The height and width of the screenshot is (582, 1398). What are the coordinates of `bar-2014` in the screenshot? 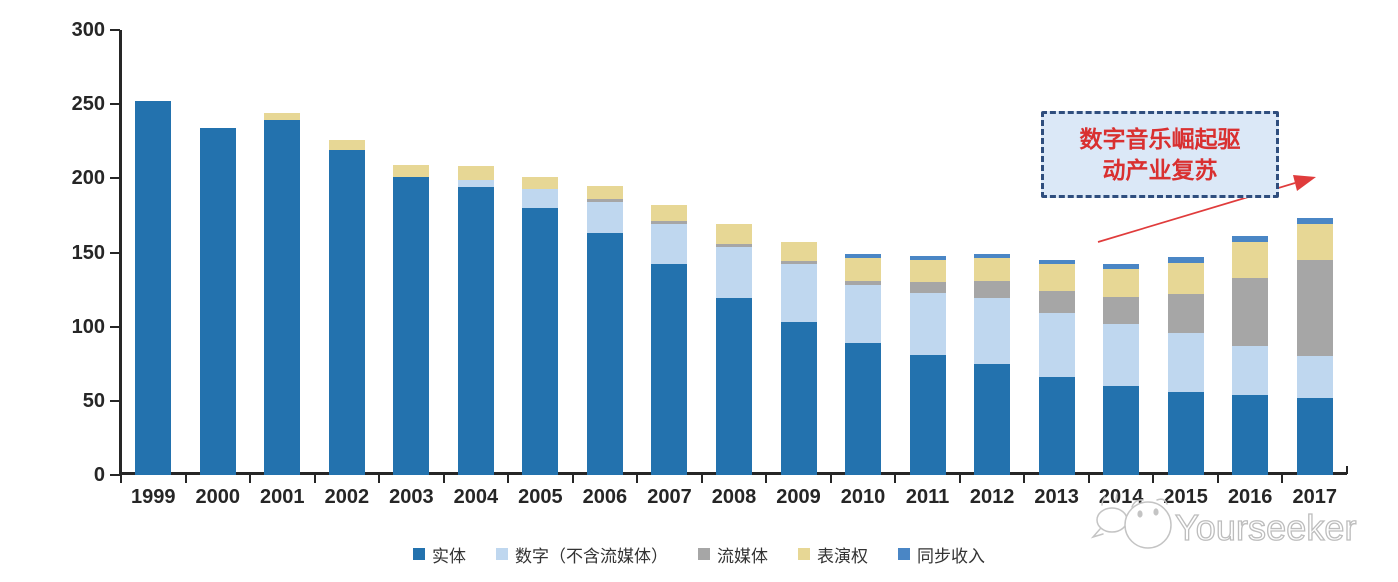 It's located at (1121, 369).